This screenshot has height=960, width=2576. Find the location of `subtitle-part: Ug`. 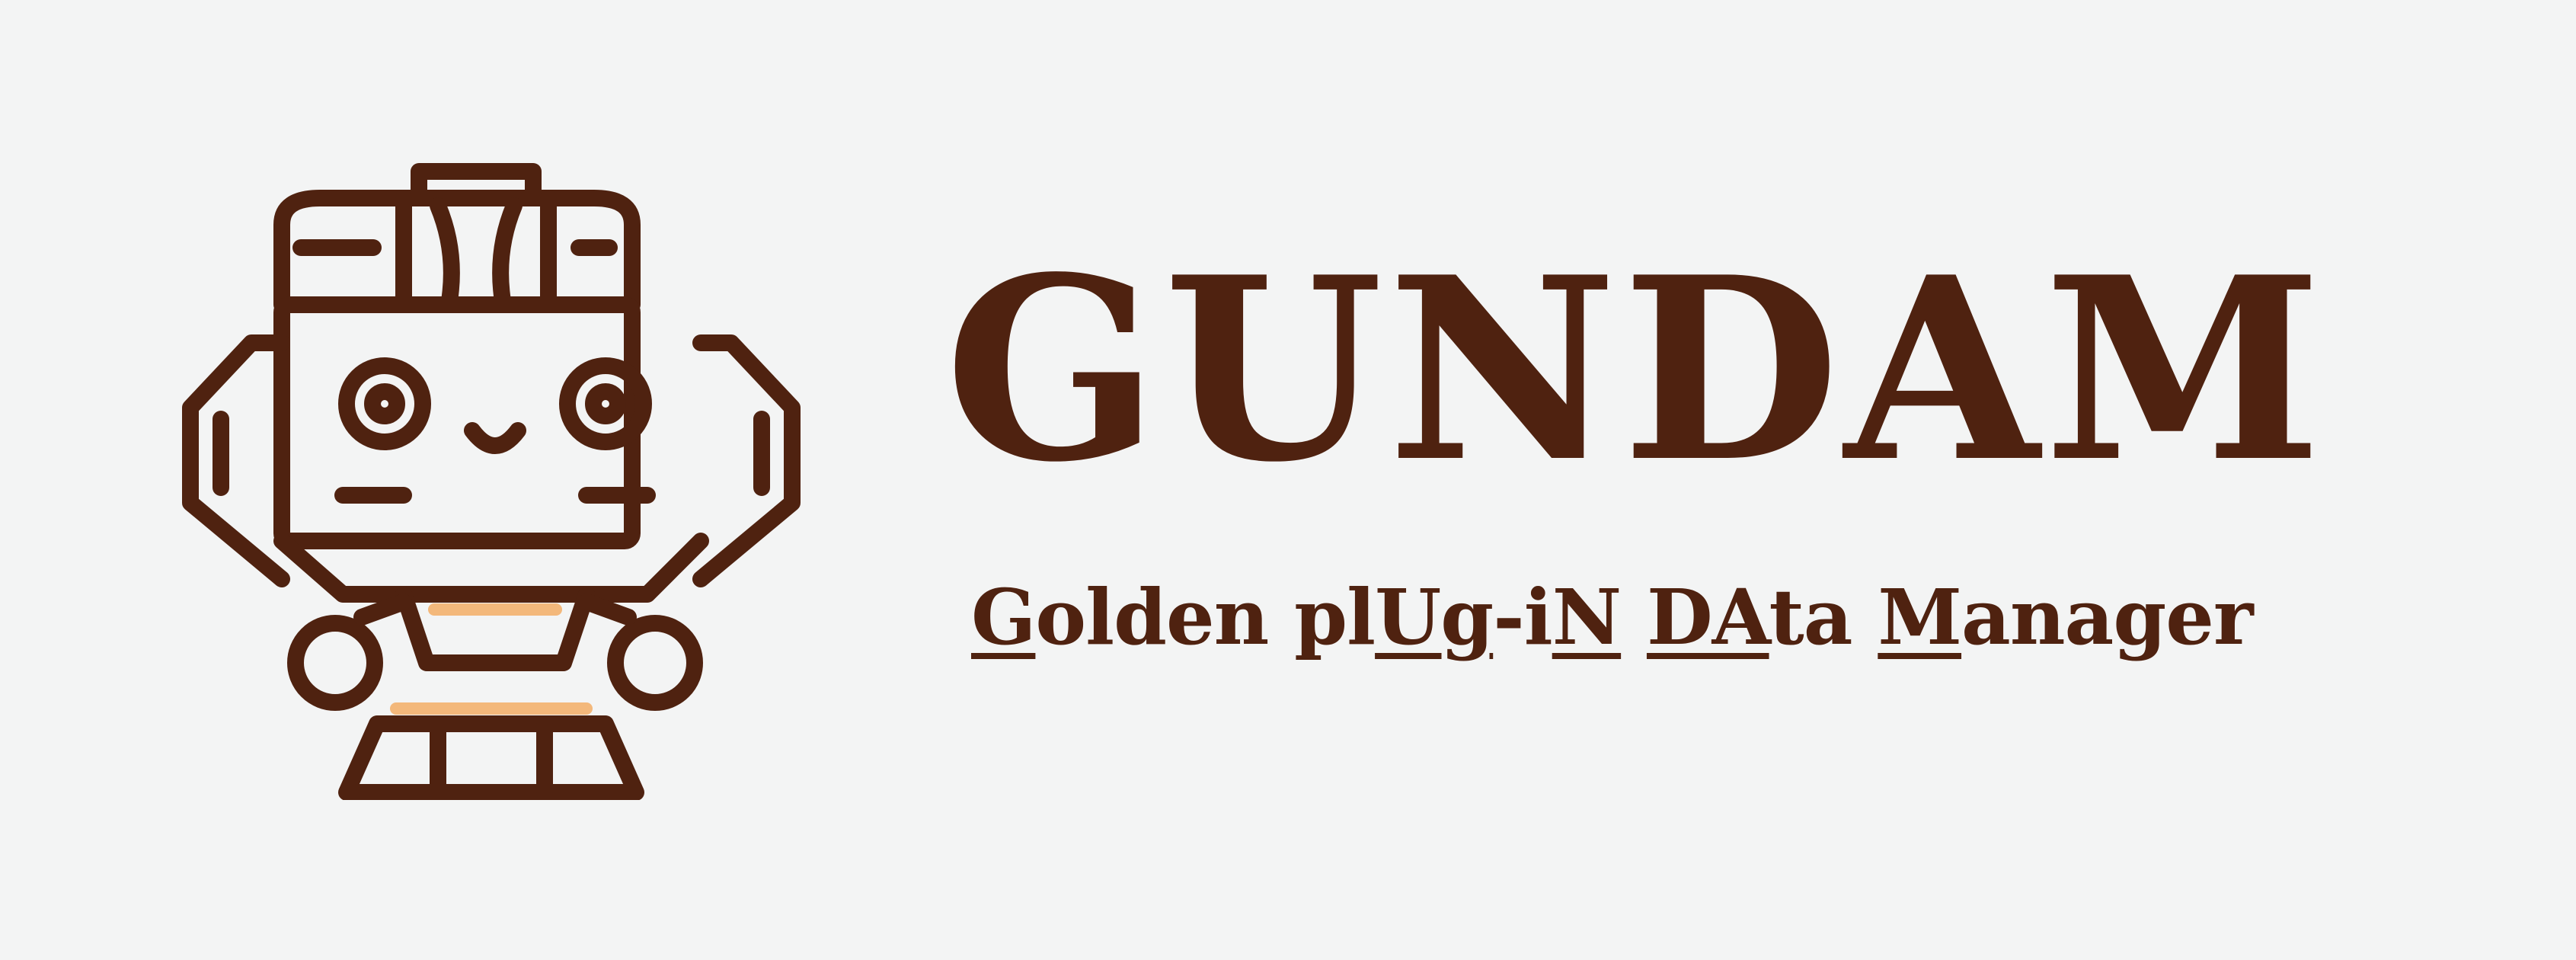

subtitle-part: Ug is located at coordinates (1435, 617).